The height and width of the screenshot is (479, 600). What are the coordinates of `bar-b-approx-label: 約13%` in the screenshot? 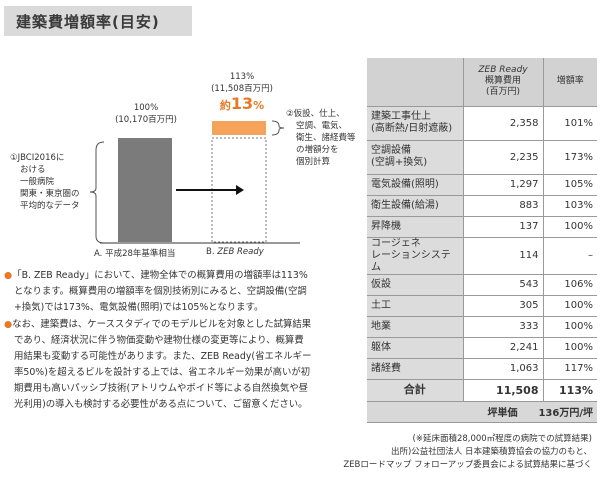 It's located at (242, 105).